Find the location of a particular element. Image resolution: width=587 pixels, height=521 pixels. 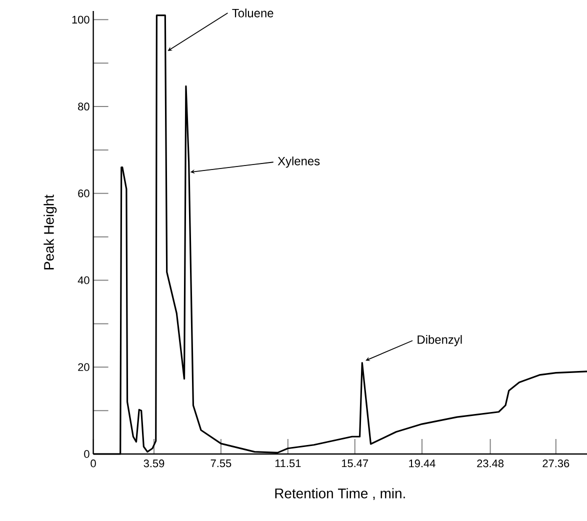

y-axis-title: Peak Height is located at coordinates (50, 232).